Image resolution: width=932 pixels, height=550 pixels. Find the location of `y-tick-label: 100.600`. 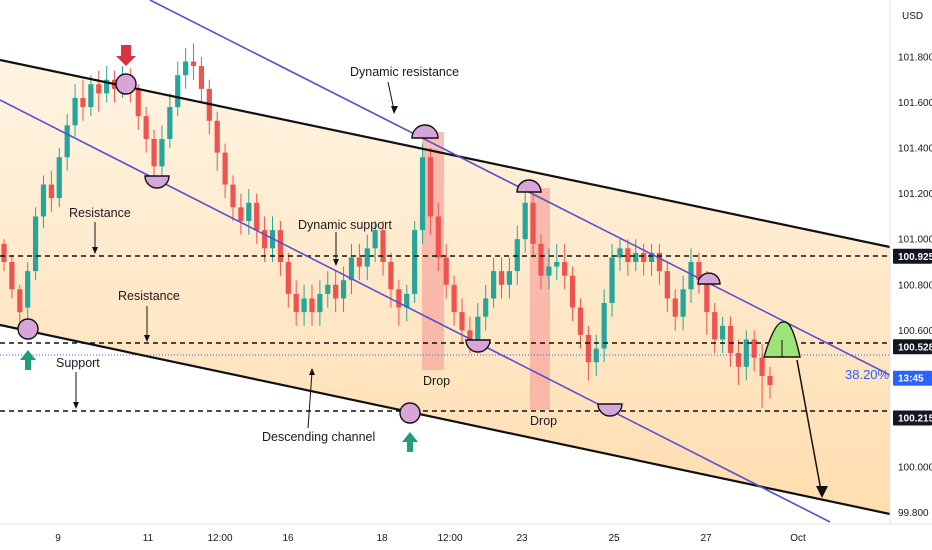

y-tick-label: 100.600 is located at coordinates (915, 331).